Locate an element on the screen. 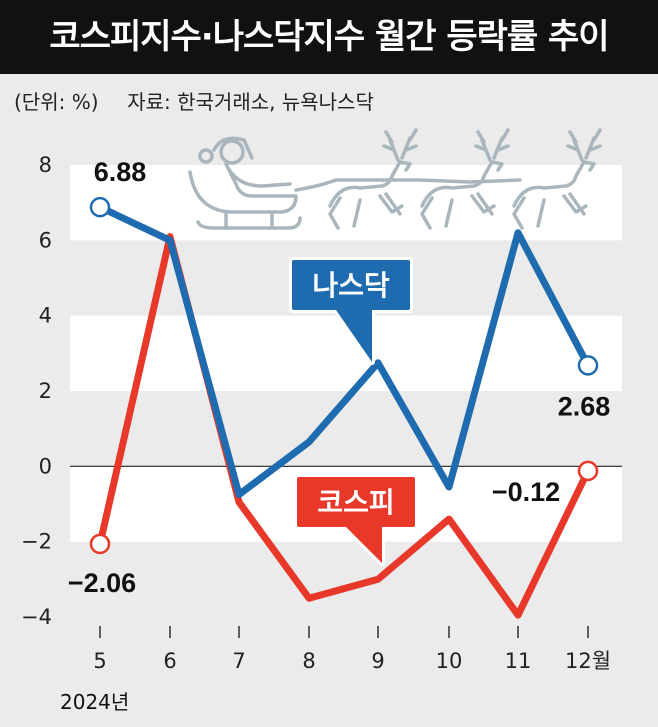  y-tick-label: −2 is located at coordinates (36, 542).